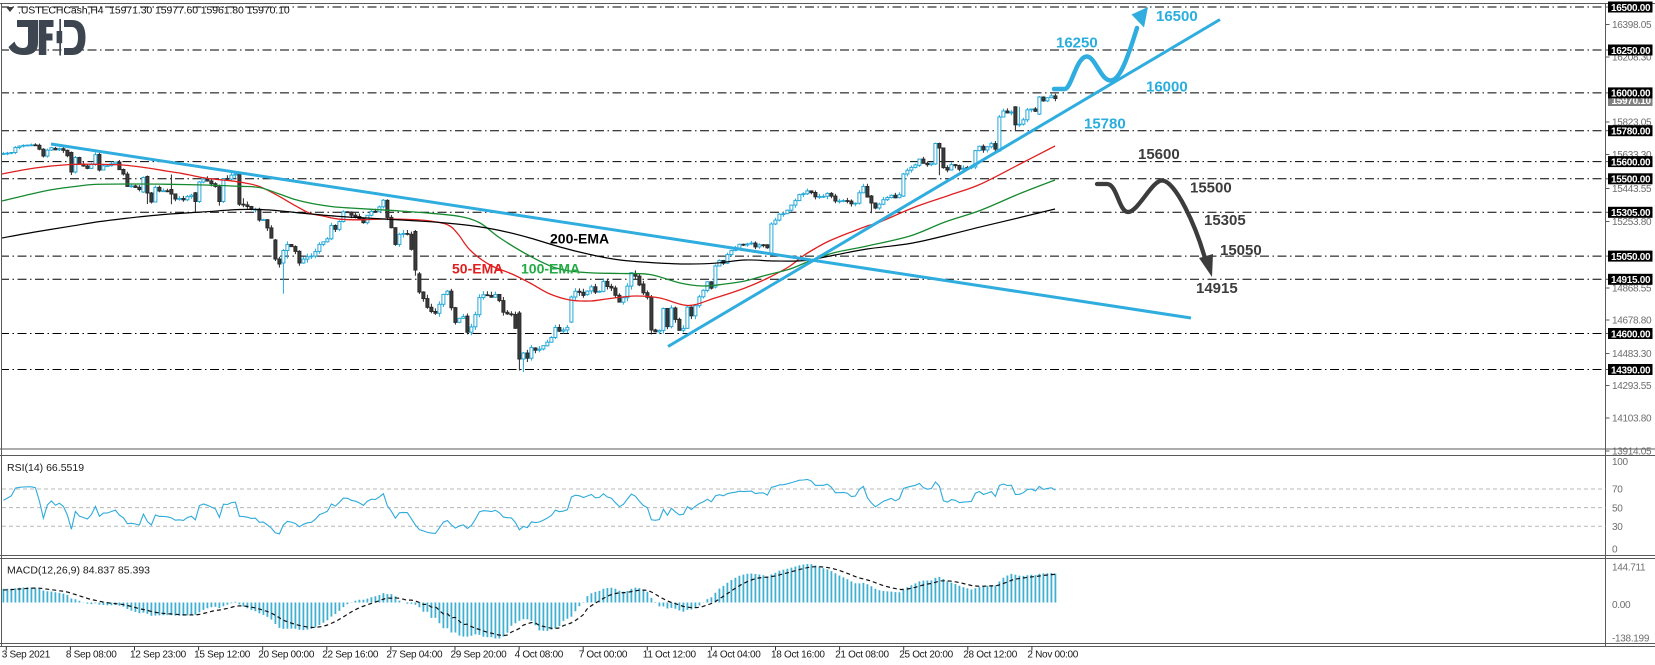  Describe the element at coordinates (1631, 51) in the screenshot. I see `svg-text: 16250.00` at that location.